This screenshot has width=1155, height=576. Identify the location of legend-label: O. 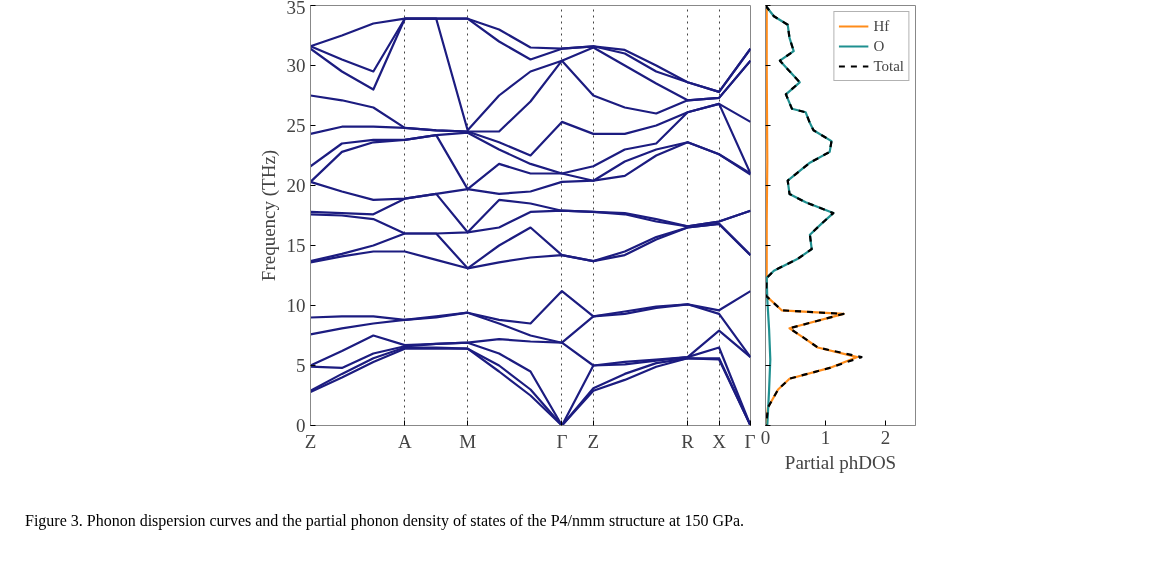
(879, 46).